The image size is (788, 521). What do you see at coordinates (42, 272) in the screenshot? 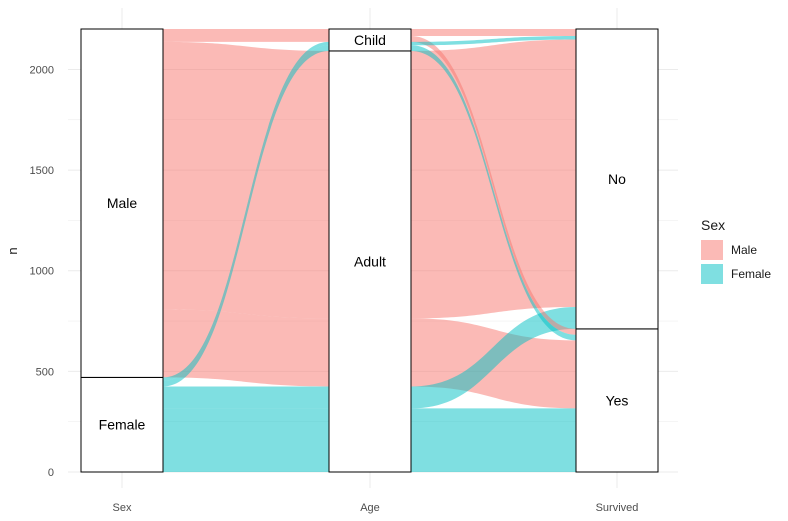
I see `y-tick-label: 1000` at bounding box center [42, 272].